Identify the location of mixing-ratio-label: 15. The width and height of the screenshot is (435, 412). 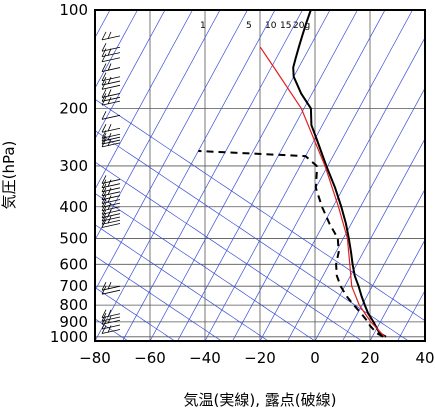
(285, 26).